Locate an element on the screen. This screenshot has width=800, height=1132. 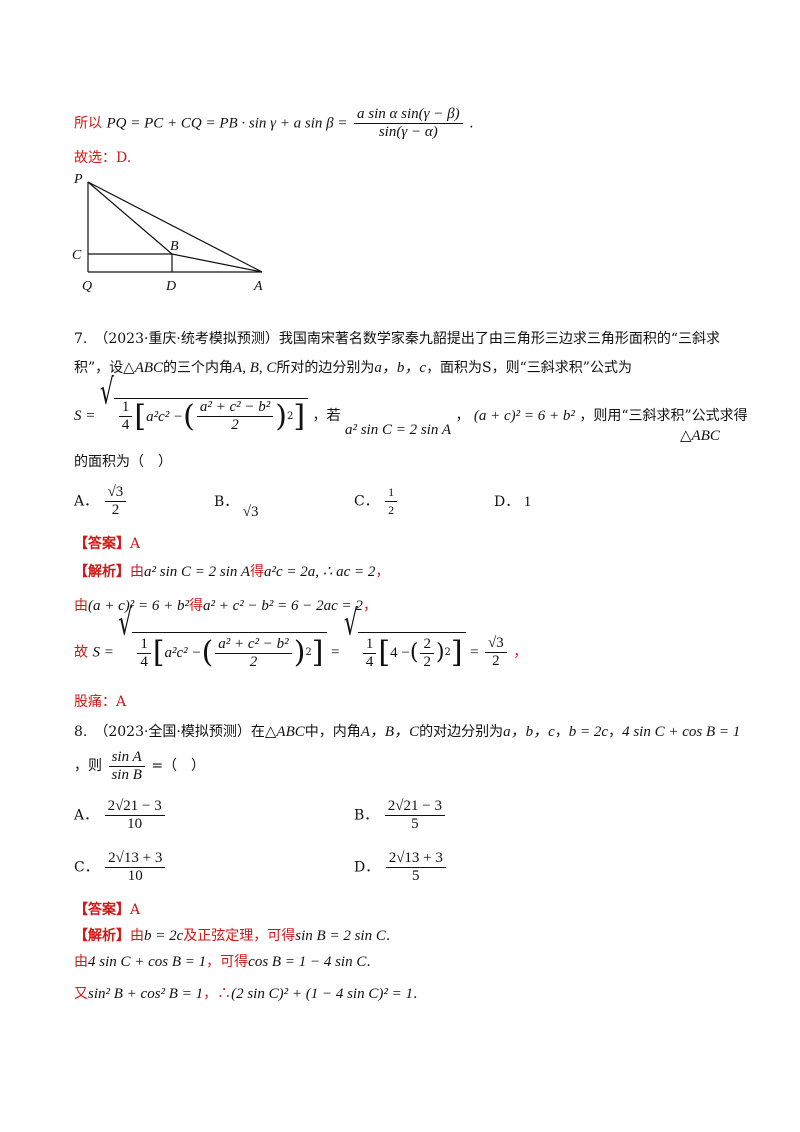
q8-line2: ，则 sin A sin B =（ ） is located at coordinates (139, 766).